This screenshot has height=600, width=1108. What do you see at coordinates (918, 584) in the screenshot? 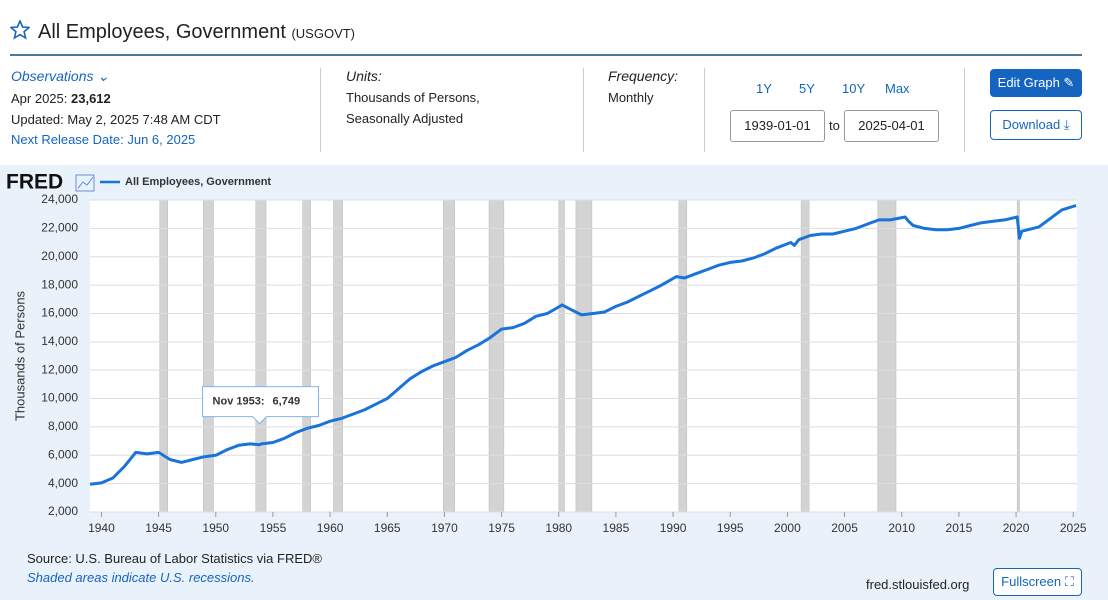
I see `site: fred.stlouisfed.org` at bounding box center [918, 584].